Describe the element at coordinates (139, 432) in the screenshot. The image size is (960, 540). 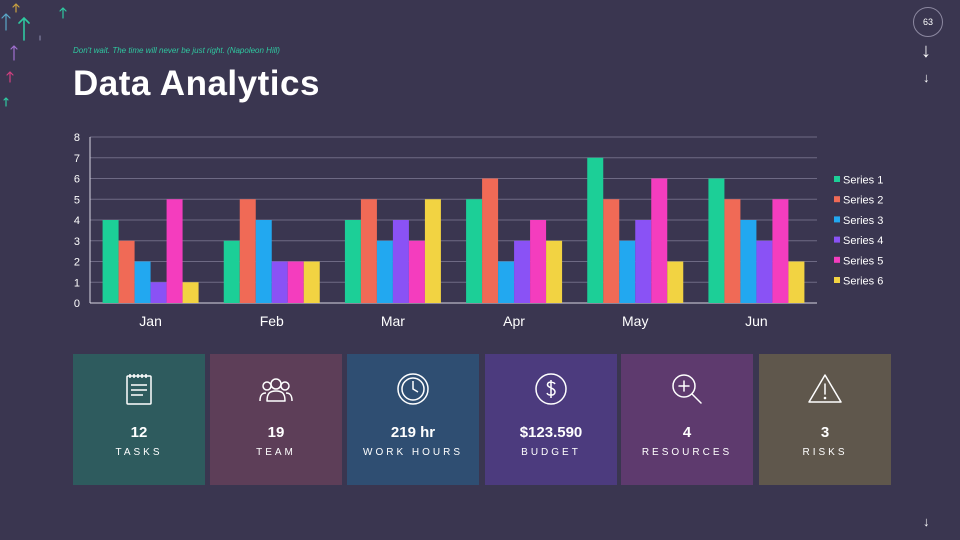
I see `card-value: 12` at that location.